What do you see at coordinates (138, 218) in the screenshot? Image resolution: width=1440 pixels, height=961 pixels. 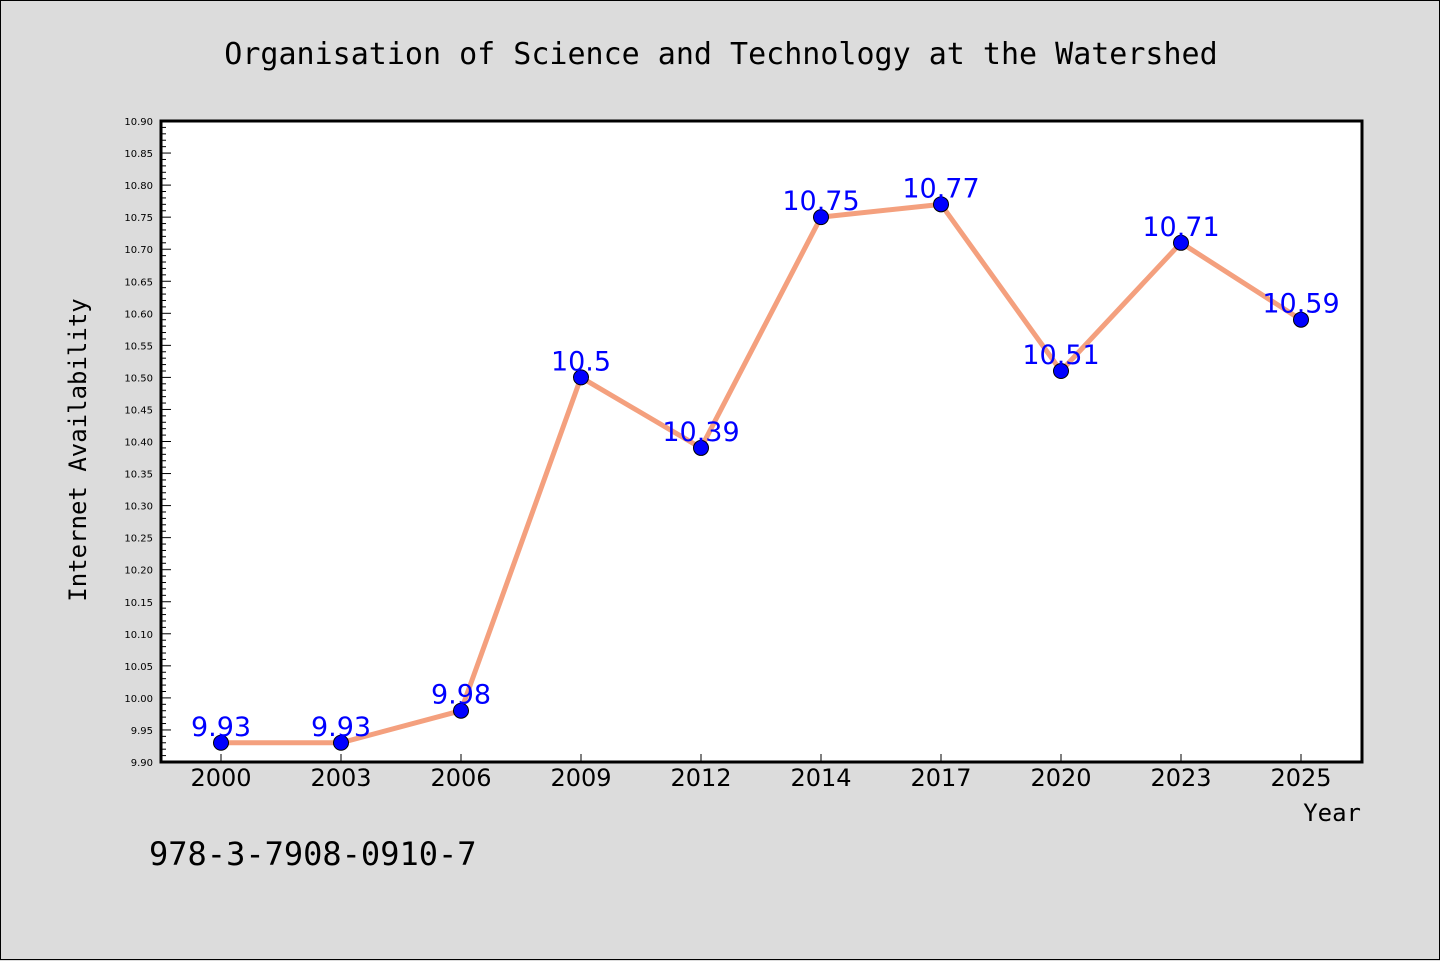 I see `y-tick-label: 10.75` at bounding box center [138, 218].